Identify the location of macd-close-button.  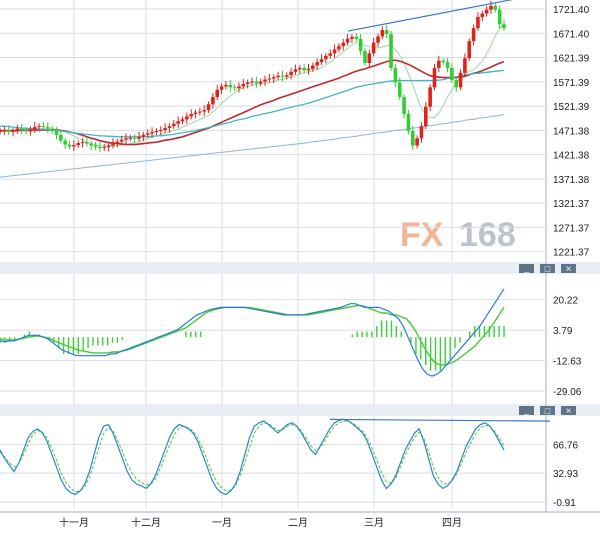
(568, 268).